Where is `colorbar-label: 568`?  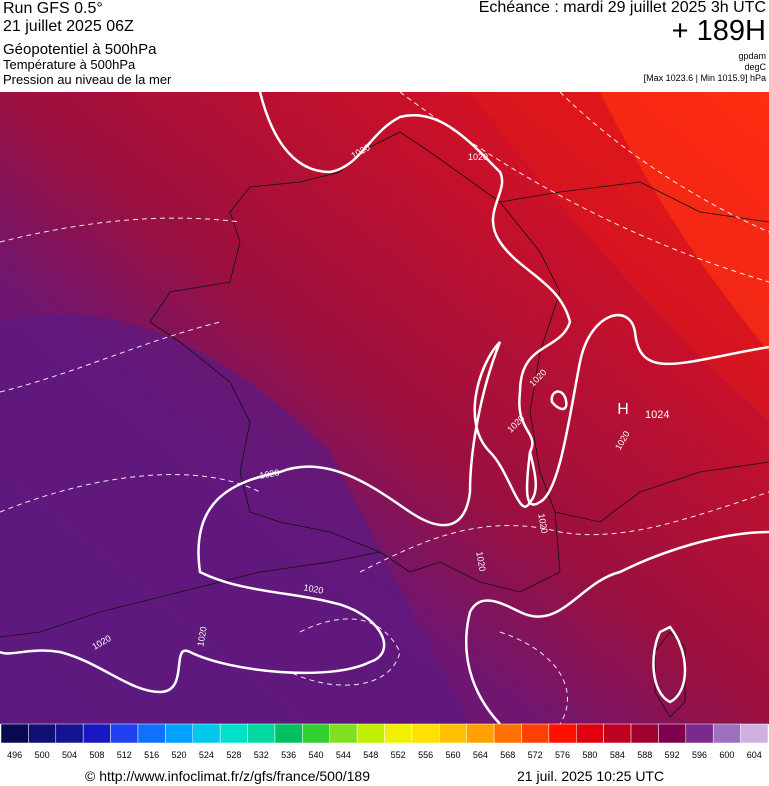 colorbar-label: 568 is located at coordinates (507, 755).